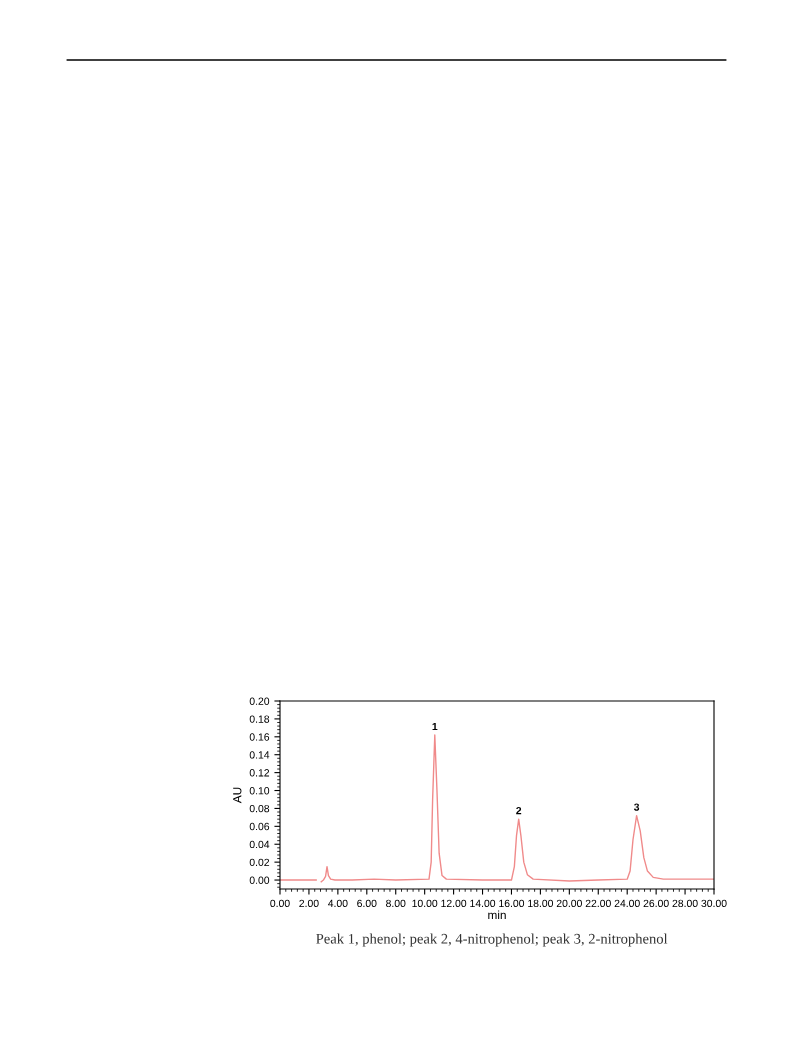  What do you see at coordinates (541, 903) in the screenshot?
I see `x-tick-label: 18.00` at bounding box center [541, 903].